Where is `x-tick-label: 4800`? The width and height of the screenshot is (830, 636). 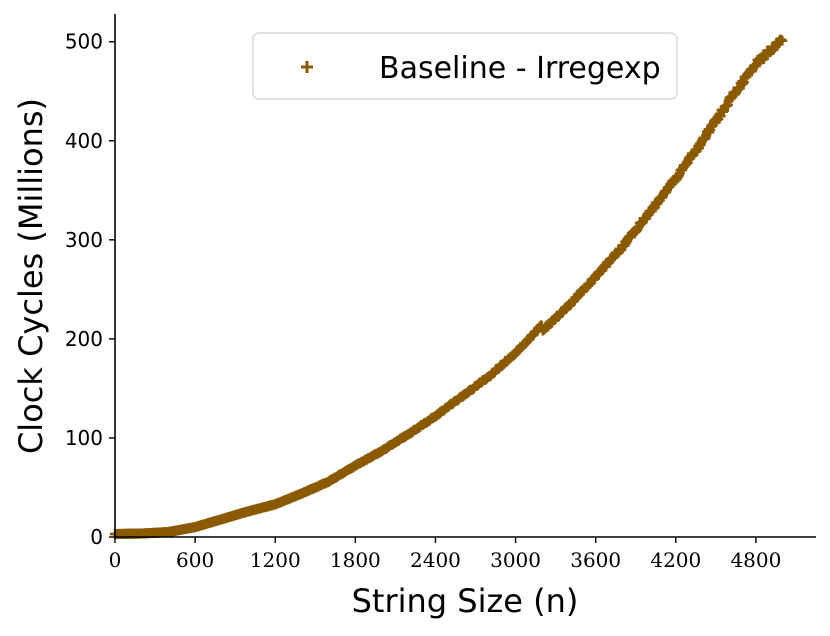
x-tick-label: 4800 is located at coordinates (755, 560).